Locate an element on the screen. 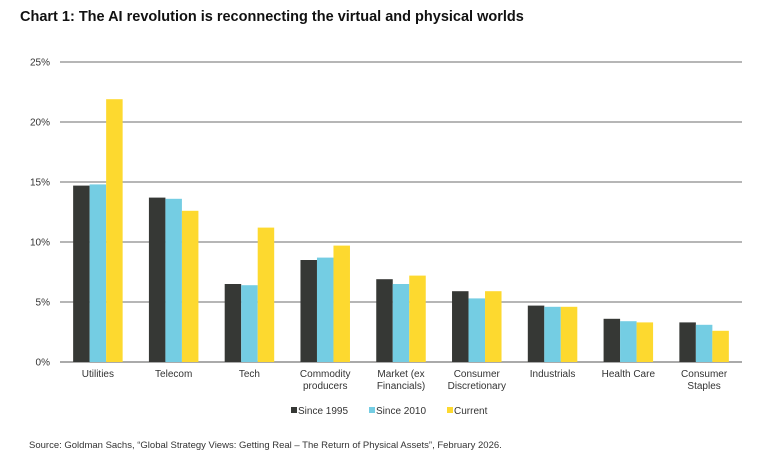  x-category-label: Market (ex is located at coordinates (400, 374).